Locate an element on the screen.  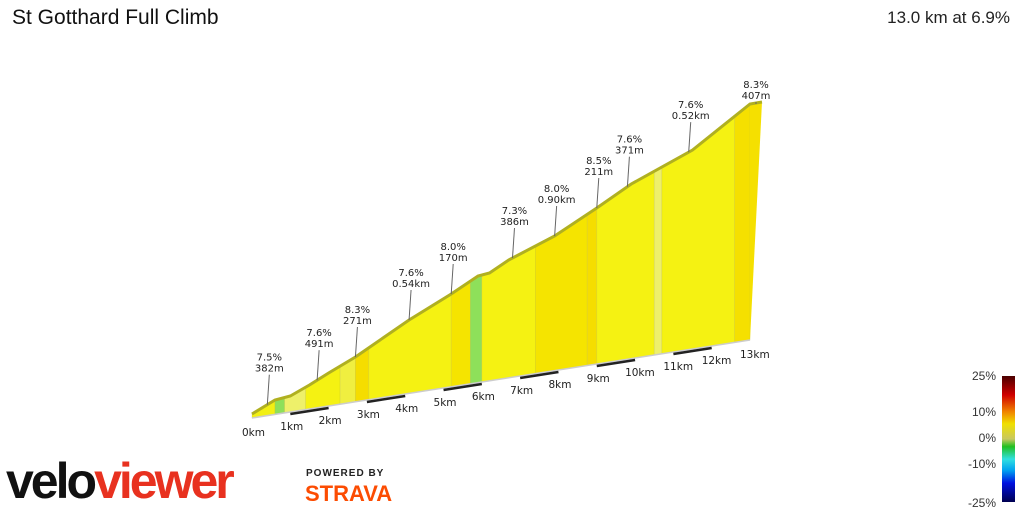
logo-part: viewer is located at coordinates (164, 481).